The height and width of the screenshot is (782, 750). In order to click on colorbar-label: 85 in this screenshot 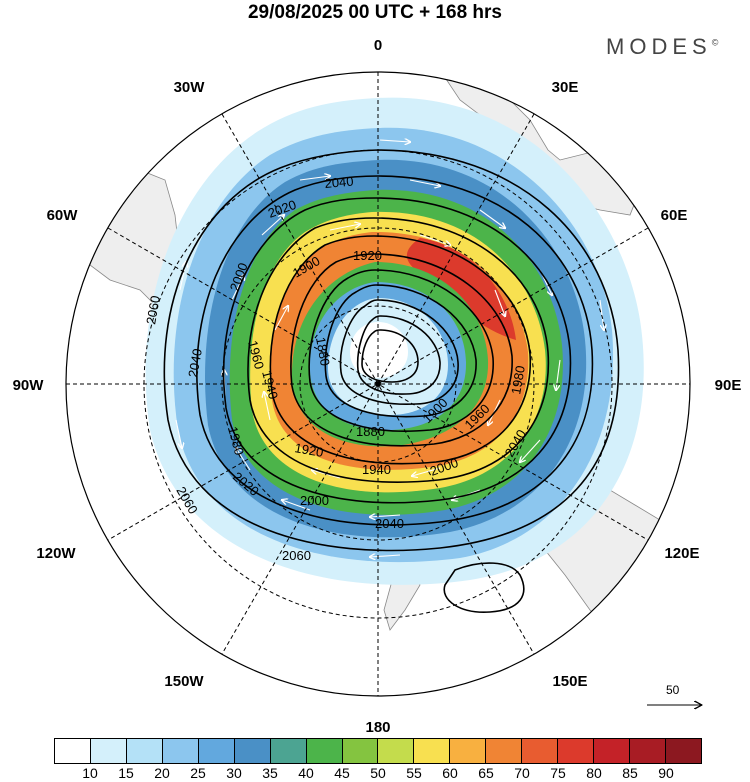, I will do `click(630, 773)`.